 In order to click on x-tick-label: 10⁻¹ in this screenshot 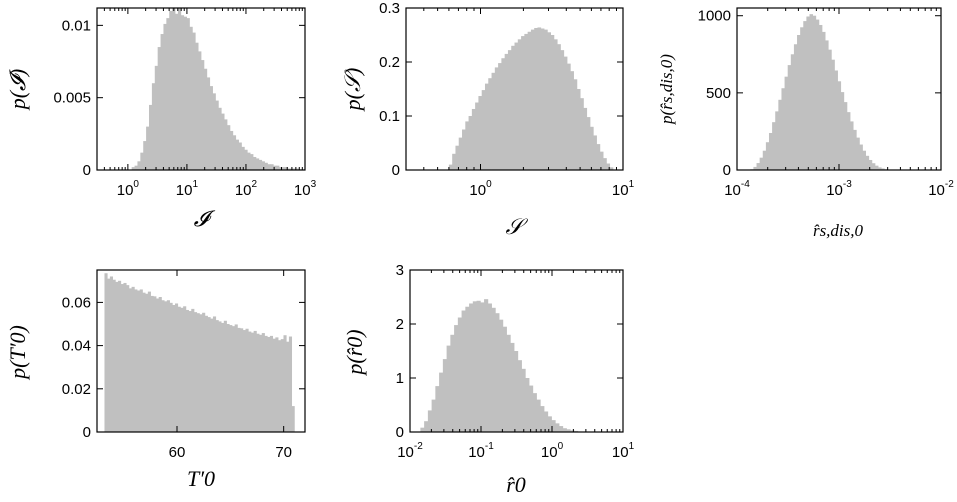, I will do `click(481, 451)`.